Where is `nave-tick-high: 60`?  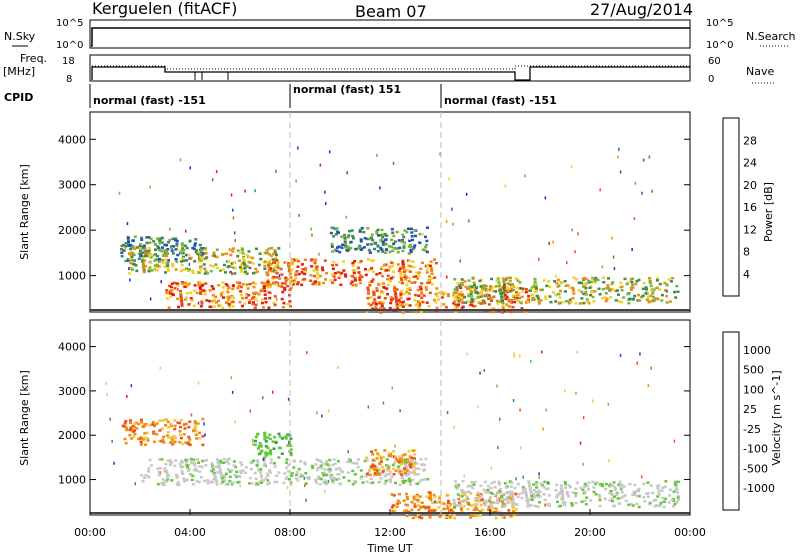 nave-tick-high: 60 is located at coordinates (714, 61).